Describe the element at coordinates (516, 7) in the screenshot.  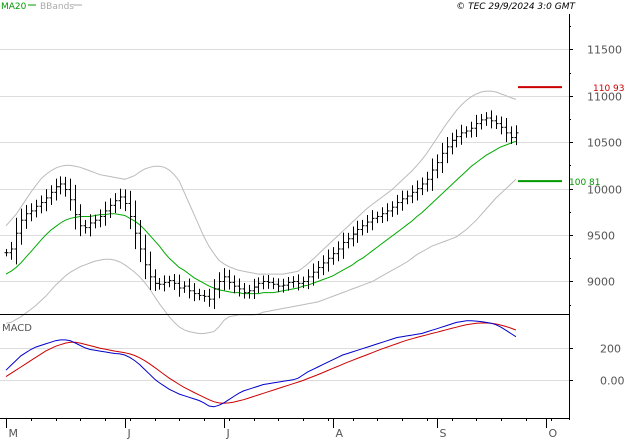
I see `copyright-timestamp: © TEC 29/9/2024 3:0 GMT` at that location.